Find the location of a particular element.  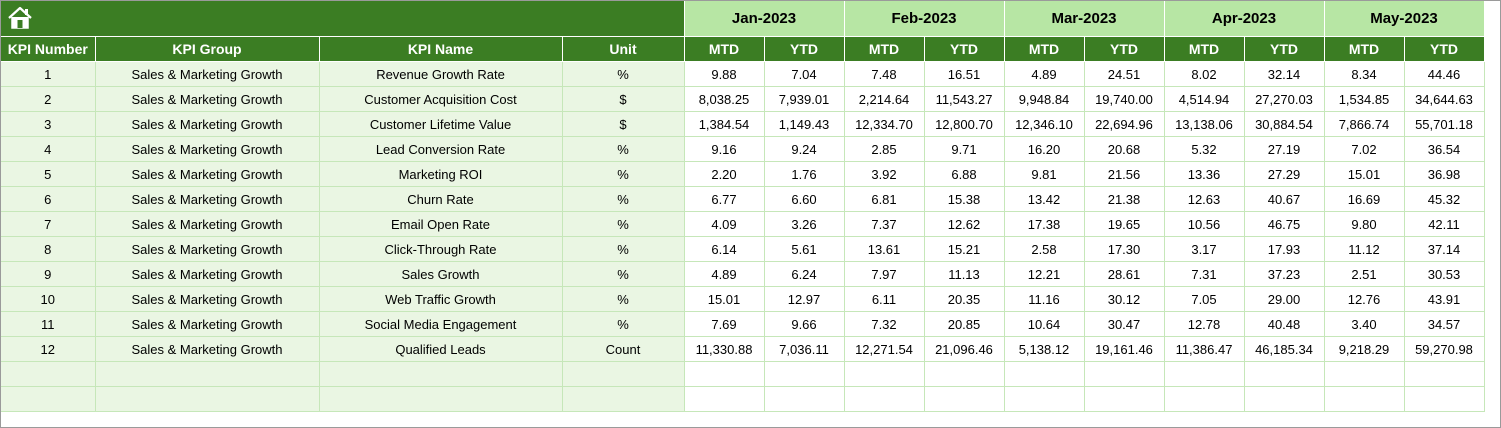

mtd-value-cell: 2.51 is located at coordinates (1364, 274).